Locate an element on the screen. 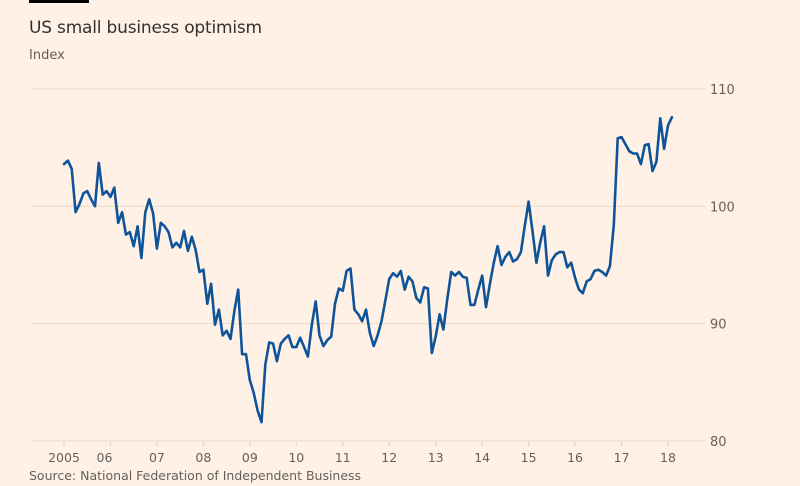 The image size is (800, 486). y-tick-label: 90 is located at coordinates (718, 325).